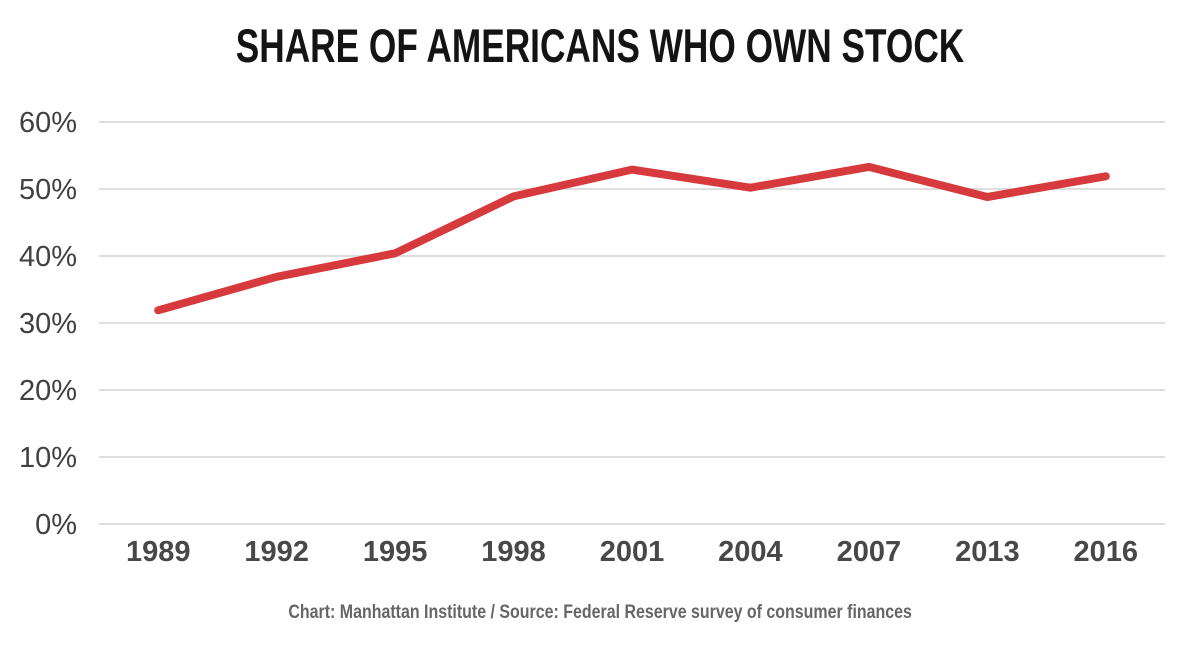  Describe the element at coordinates (1106, 552) in the screenshot. I see `x-tick-label: 2016` at that location.